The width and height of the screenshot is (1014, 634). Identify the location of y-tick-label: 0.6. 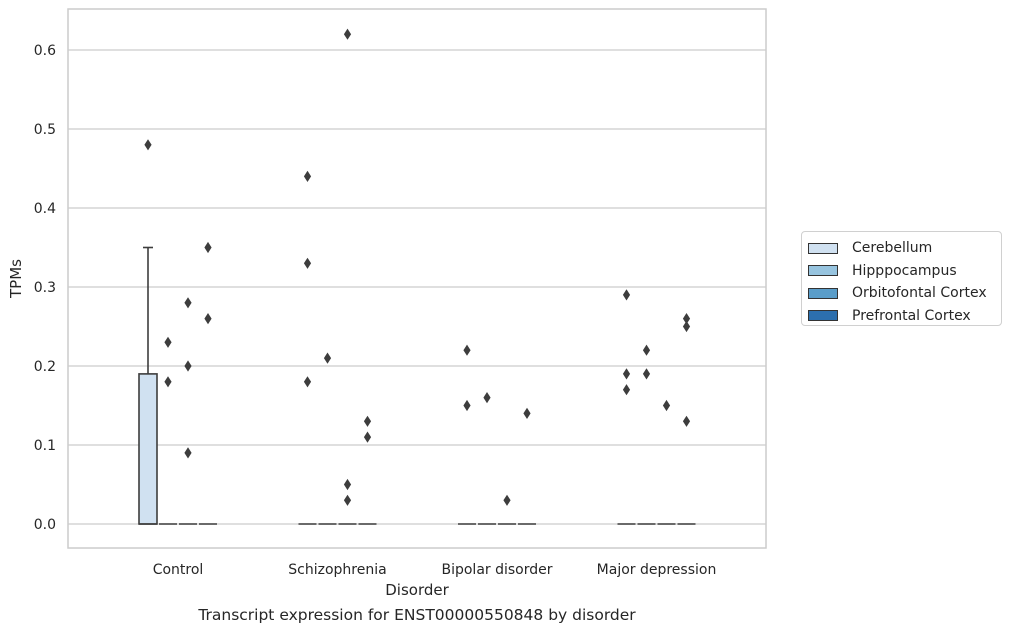
(45, 51).